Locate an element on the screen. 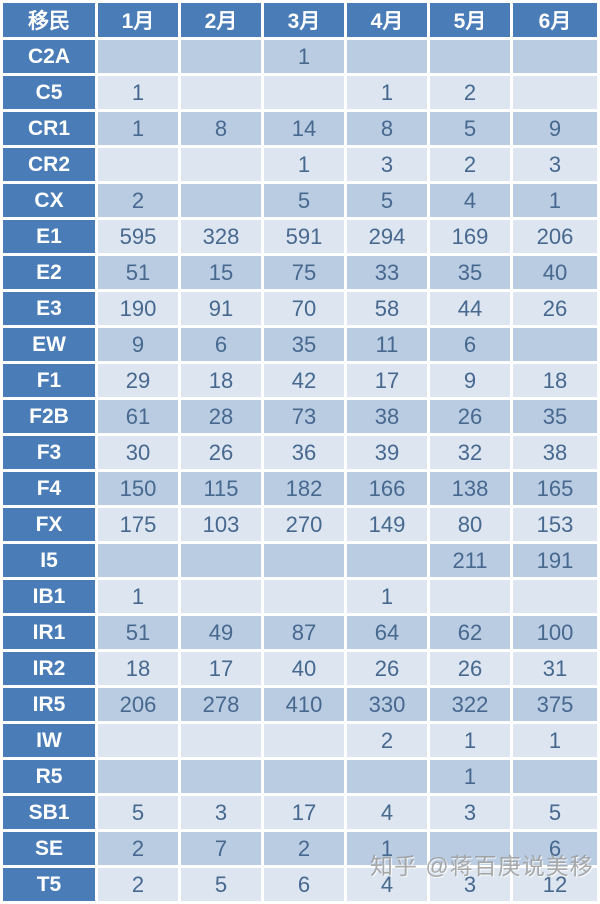  row-label: E3 is located at coordinates (49, 308).